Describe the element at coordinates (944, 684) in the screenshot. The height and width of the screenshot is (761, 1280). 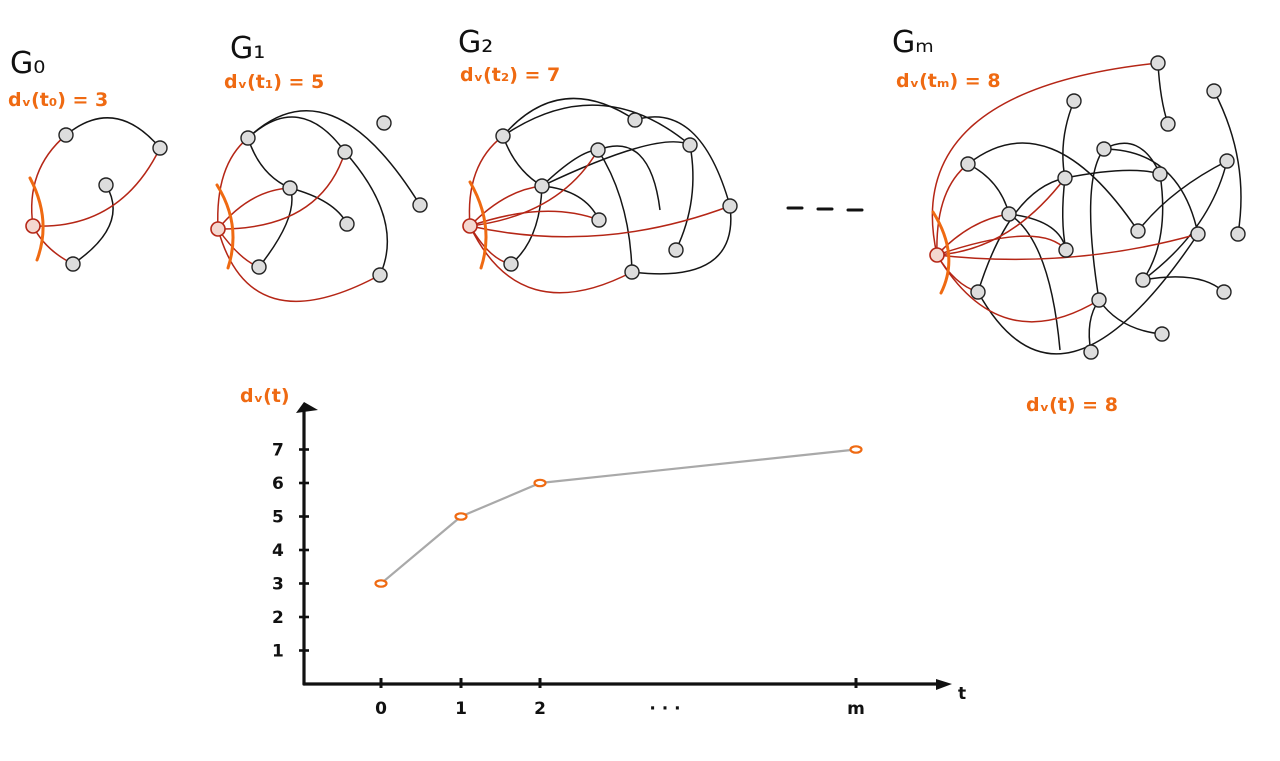
I see `x-axis-arrowhead` at that location.